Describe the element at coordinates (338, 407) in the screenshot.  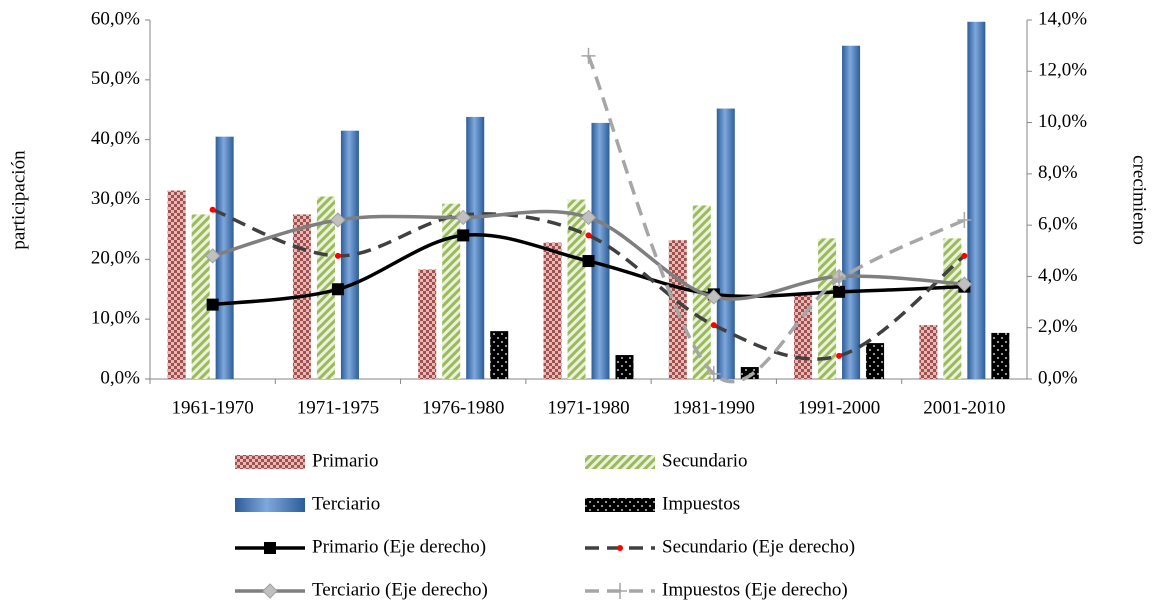
I see `x-tick-label: 1971-1975` at that location.